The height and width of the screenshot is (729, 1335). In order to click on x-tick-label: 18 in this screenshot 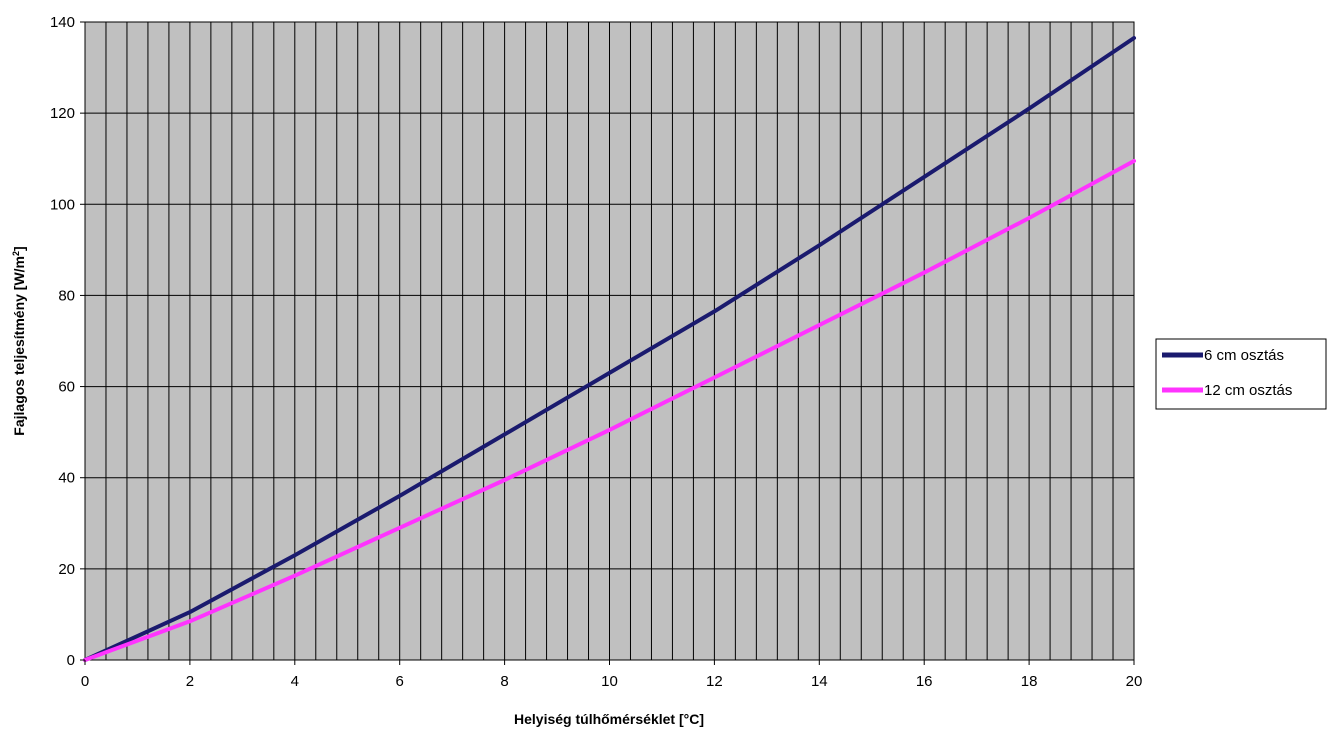, I will do `click(1029, 681)`.